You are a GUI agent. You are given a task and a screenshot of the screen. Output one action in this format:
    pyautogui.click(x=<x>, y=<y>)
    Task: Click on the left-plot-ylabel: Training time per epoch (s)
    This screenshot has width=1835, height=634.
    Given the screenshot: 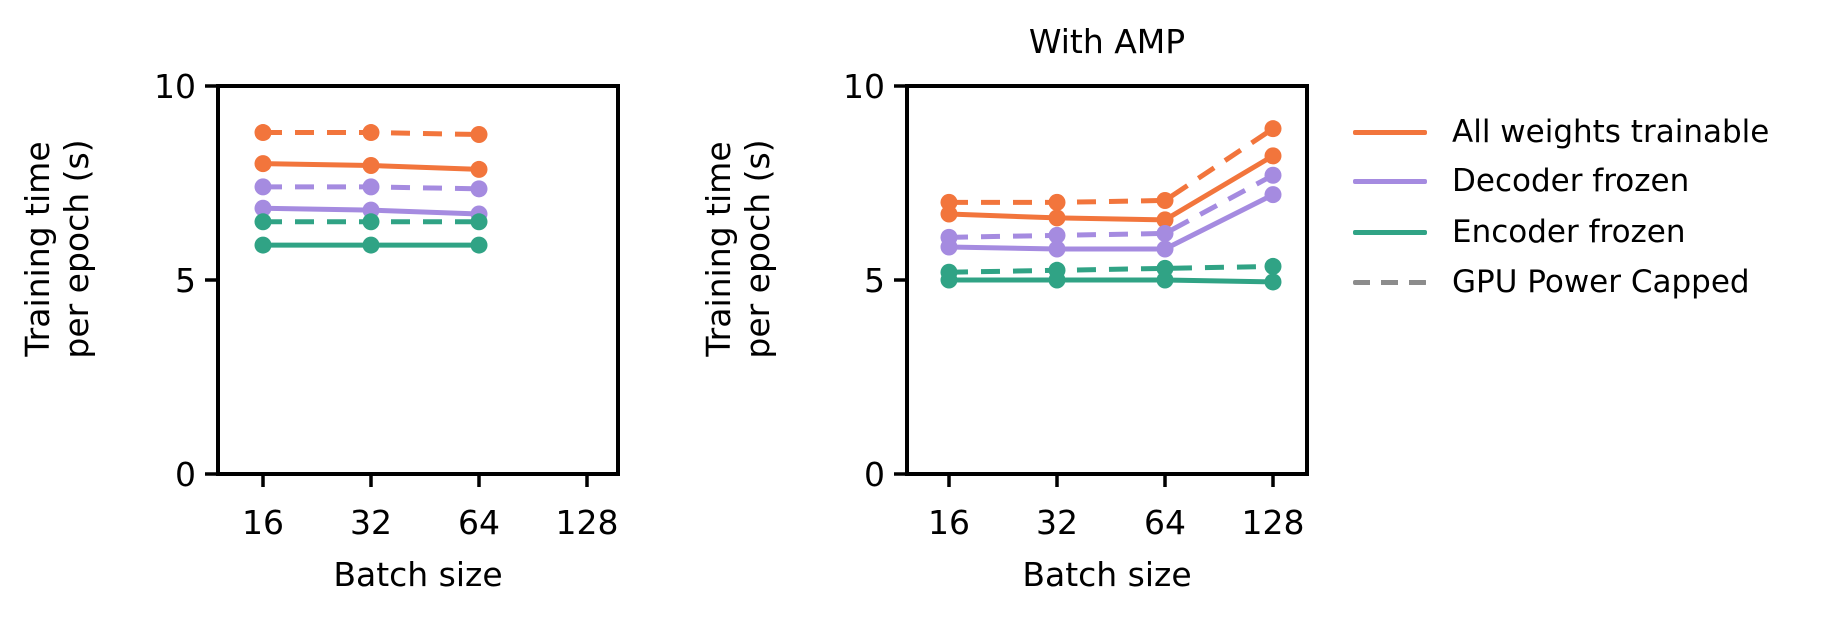 What is the action you would take?
    pyautogui.click(x=57, y=249)
    